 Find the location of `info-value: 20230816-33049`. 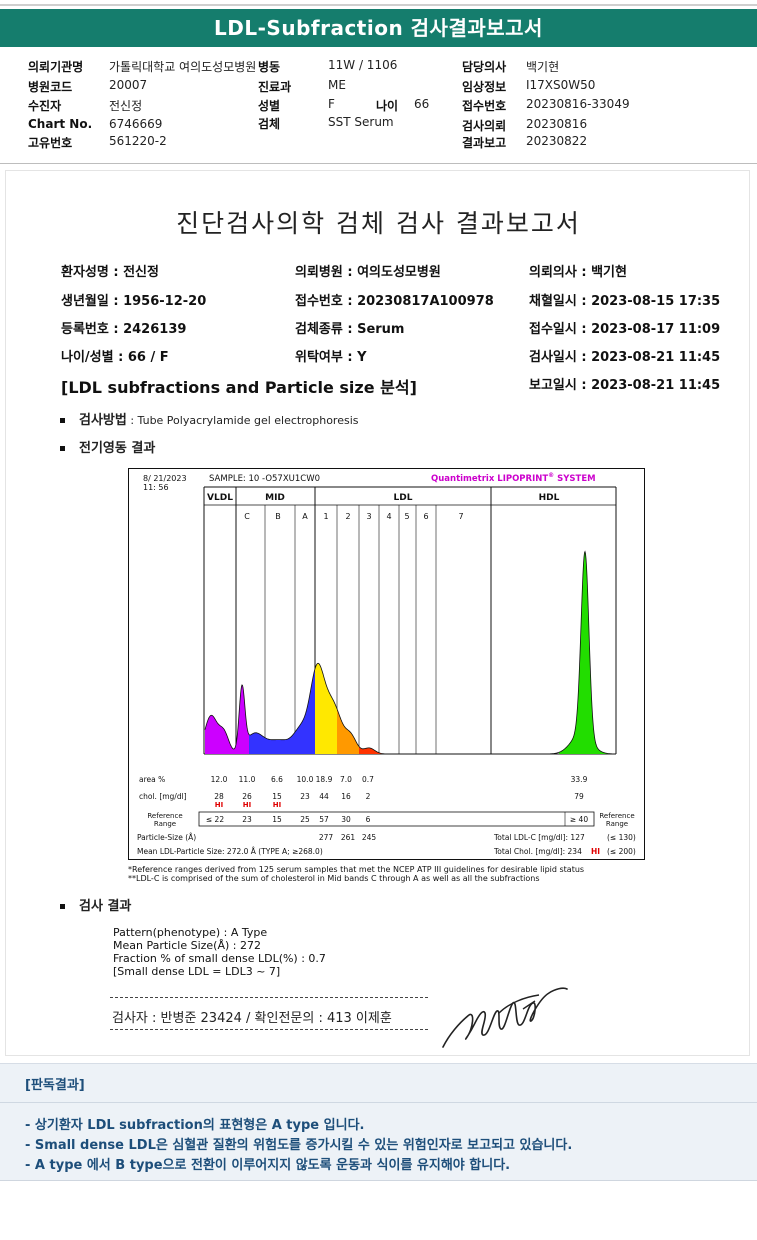

info-value: 20230816-33049 is located at coordinates (578, 104).